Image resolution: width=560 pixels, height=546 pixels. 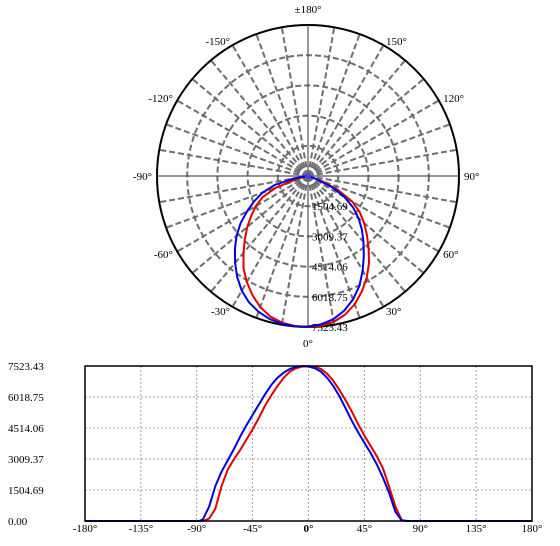 I want to click on polar-radial-label: 1504.69, so click(x=330, y=207).